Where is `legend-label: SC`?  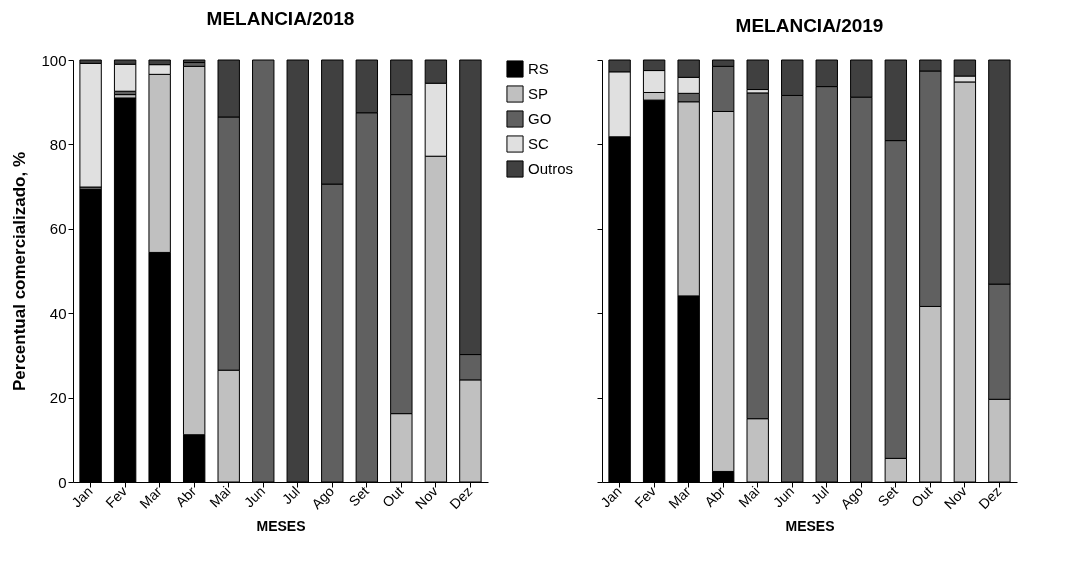 legend-label: SC is located at coordinates (538, 143).